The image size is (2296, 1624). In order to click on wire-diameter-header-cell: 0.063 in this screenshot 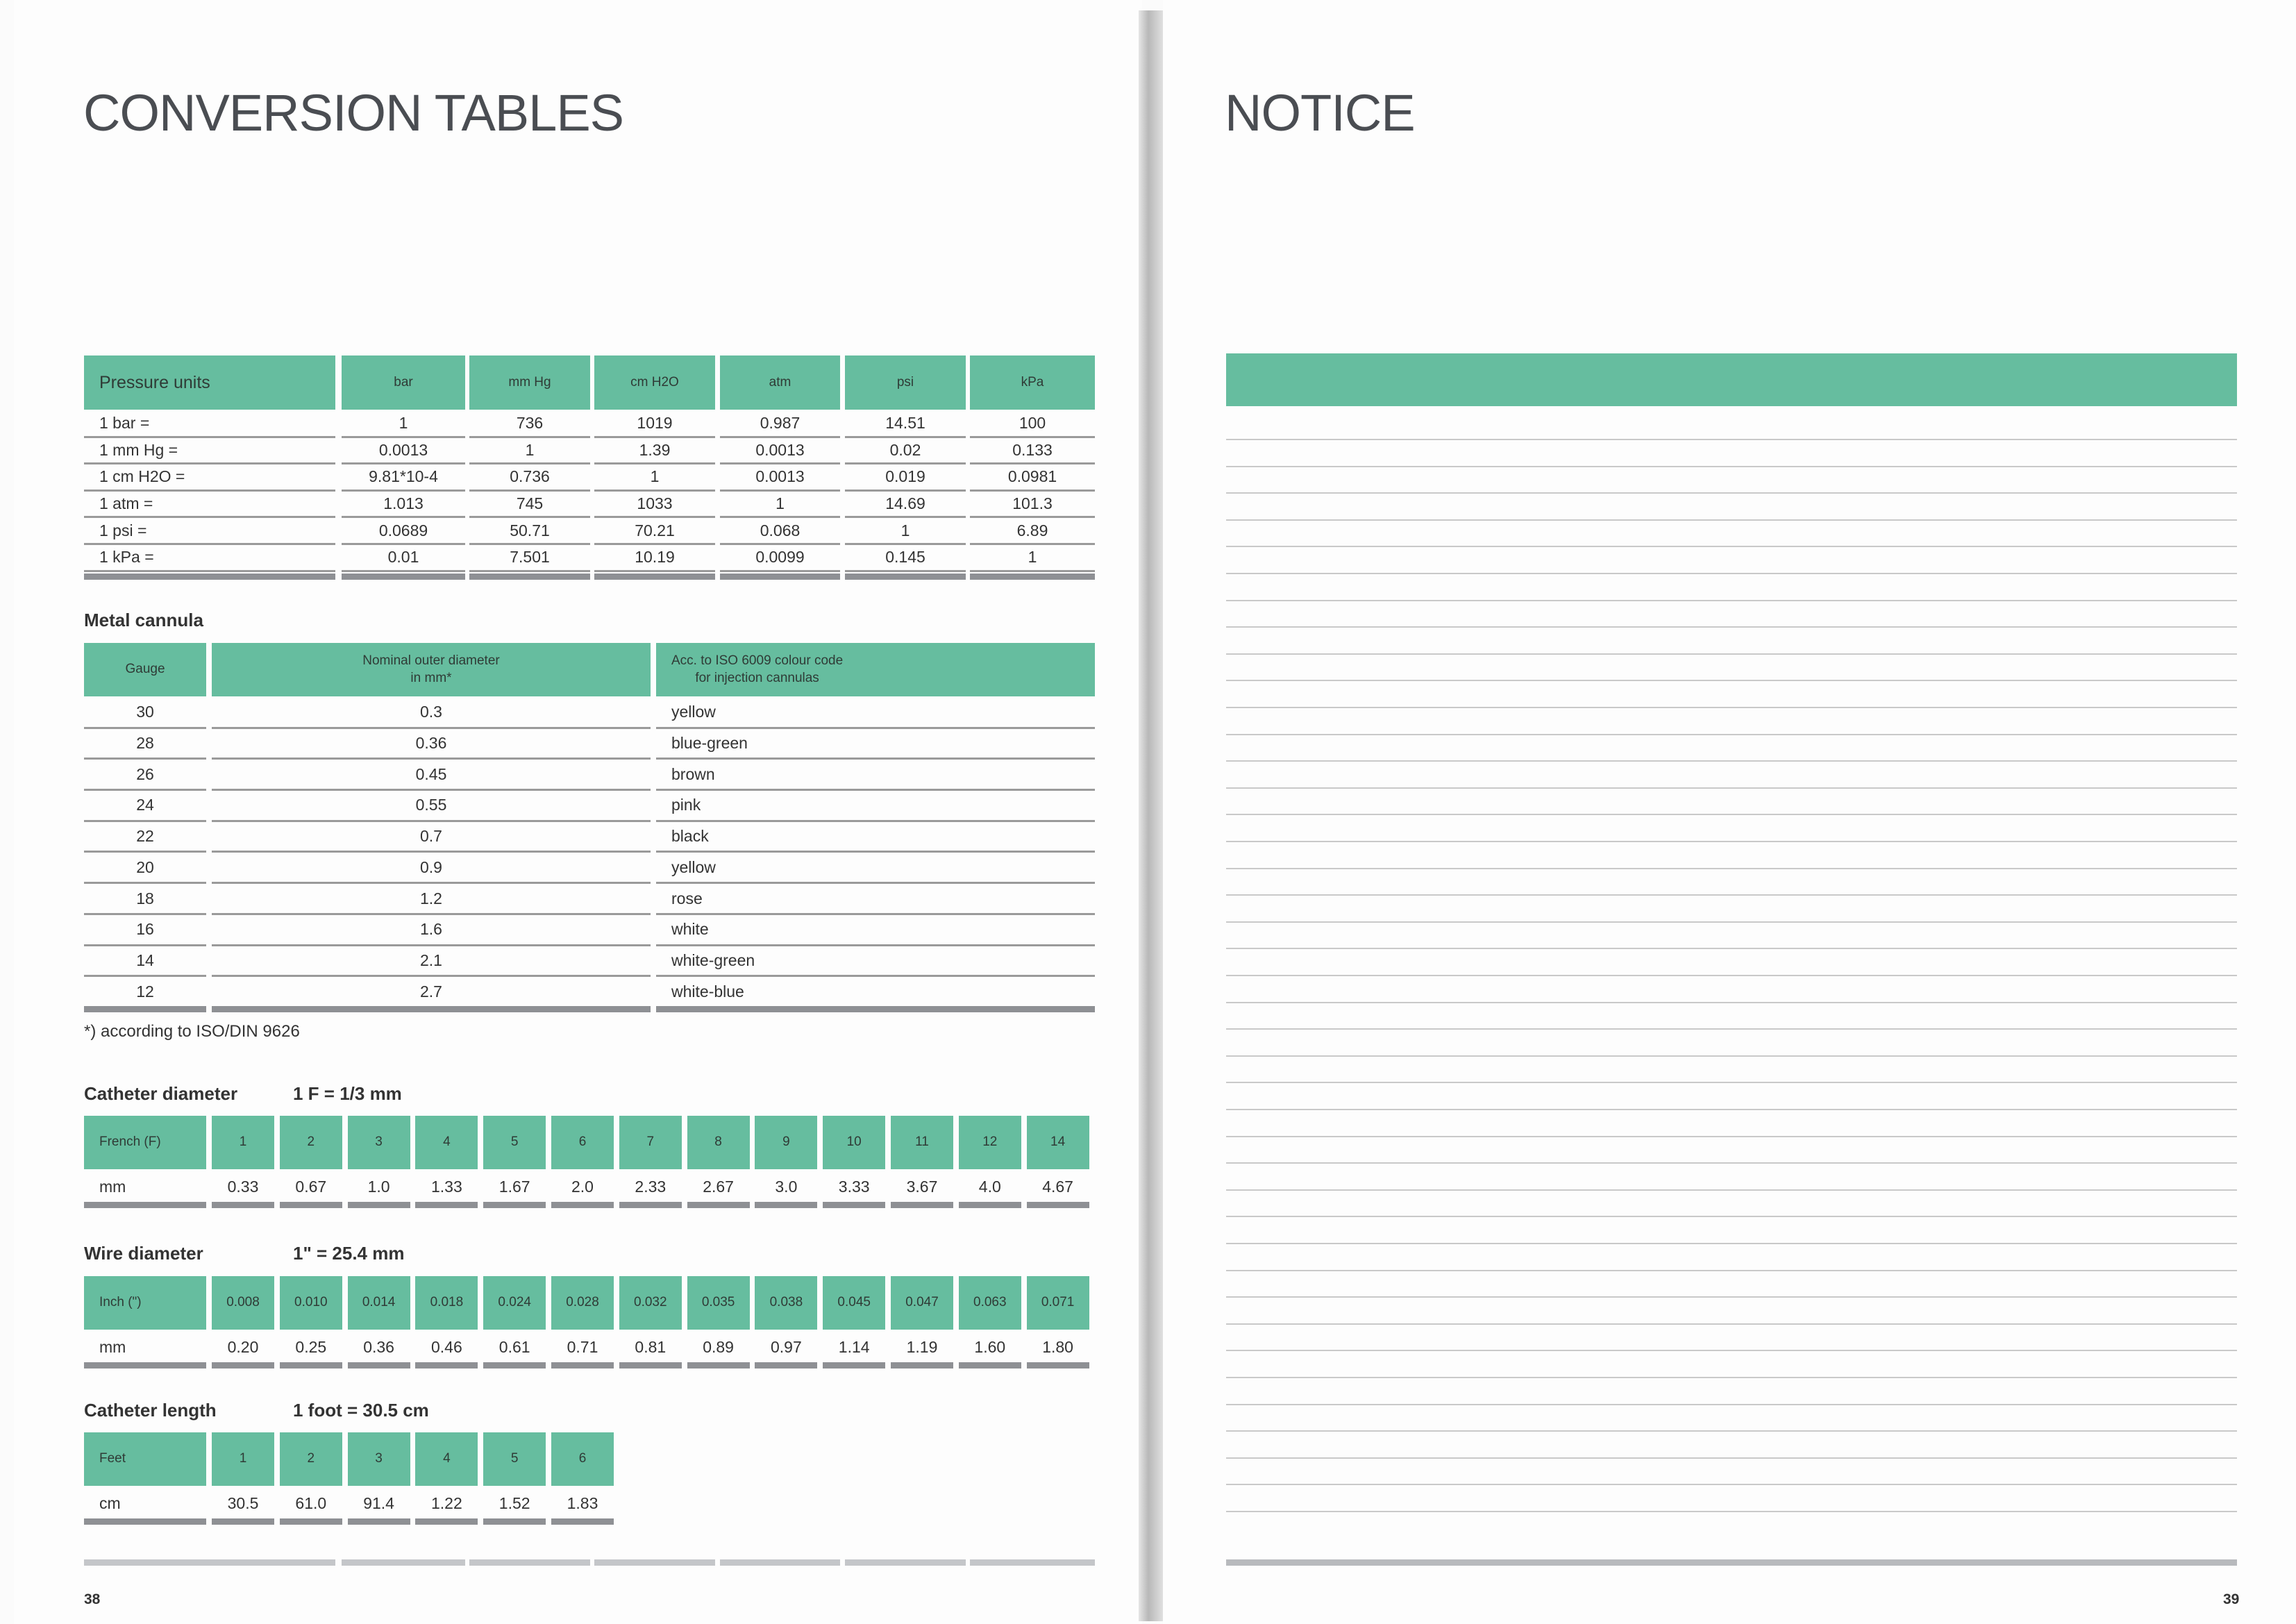, I will do `click(989, 1303)`.